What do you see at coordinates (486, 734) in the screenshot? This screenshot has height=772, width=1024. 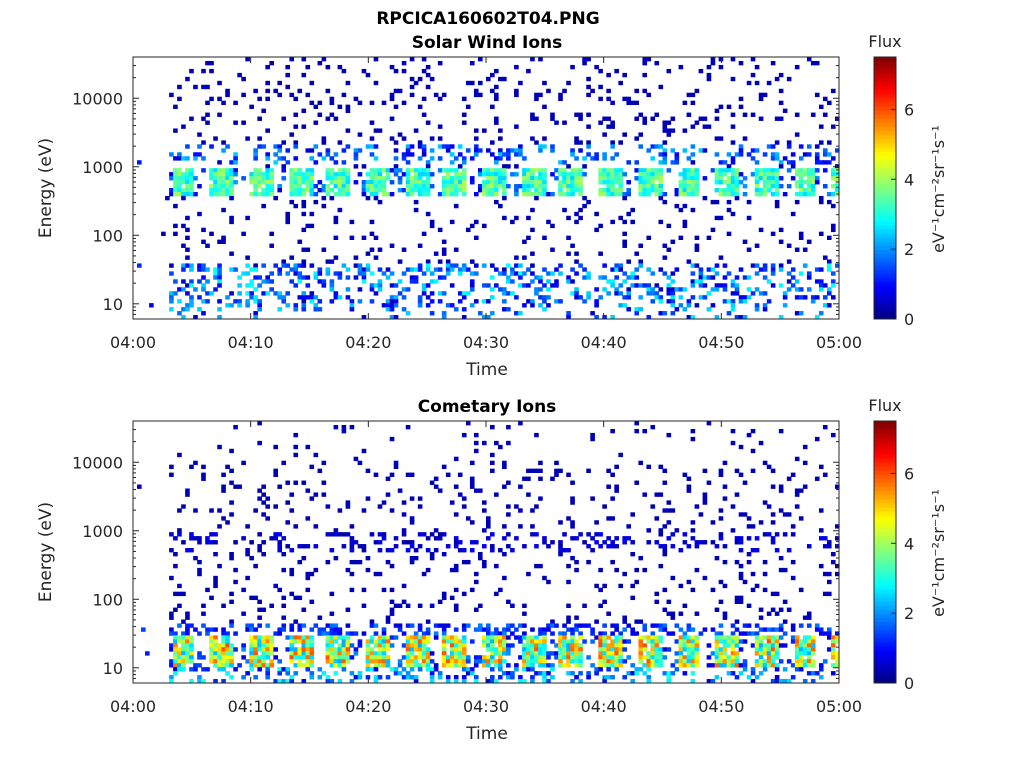 I see `x-axis-label-cometary: Time` at bounding box center [486, 734].